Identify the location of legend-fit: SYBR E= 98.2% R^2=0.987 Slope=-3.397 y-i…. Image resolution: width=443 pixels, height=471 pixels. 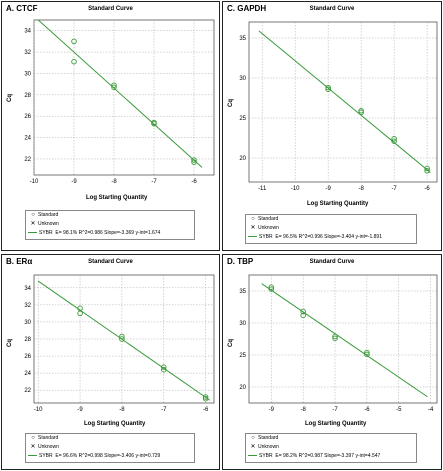
(314, 456).